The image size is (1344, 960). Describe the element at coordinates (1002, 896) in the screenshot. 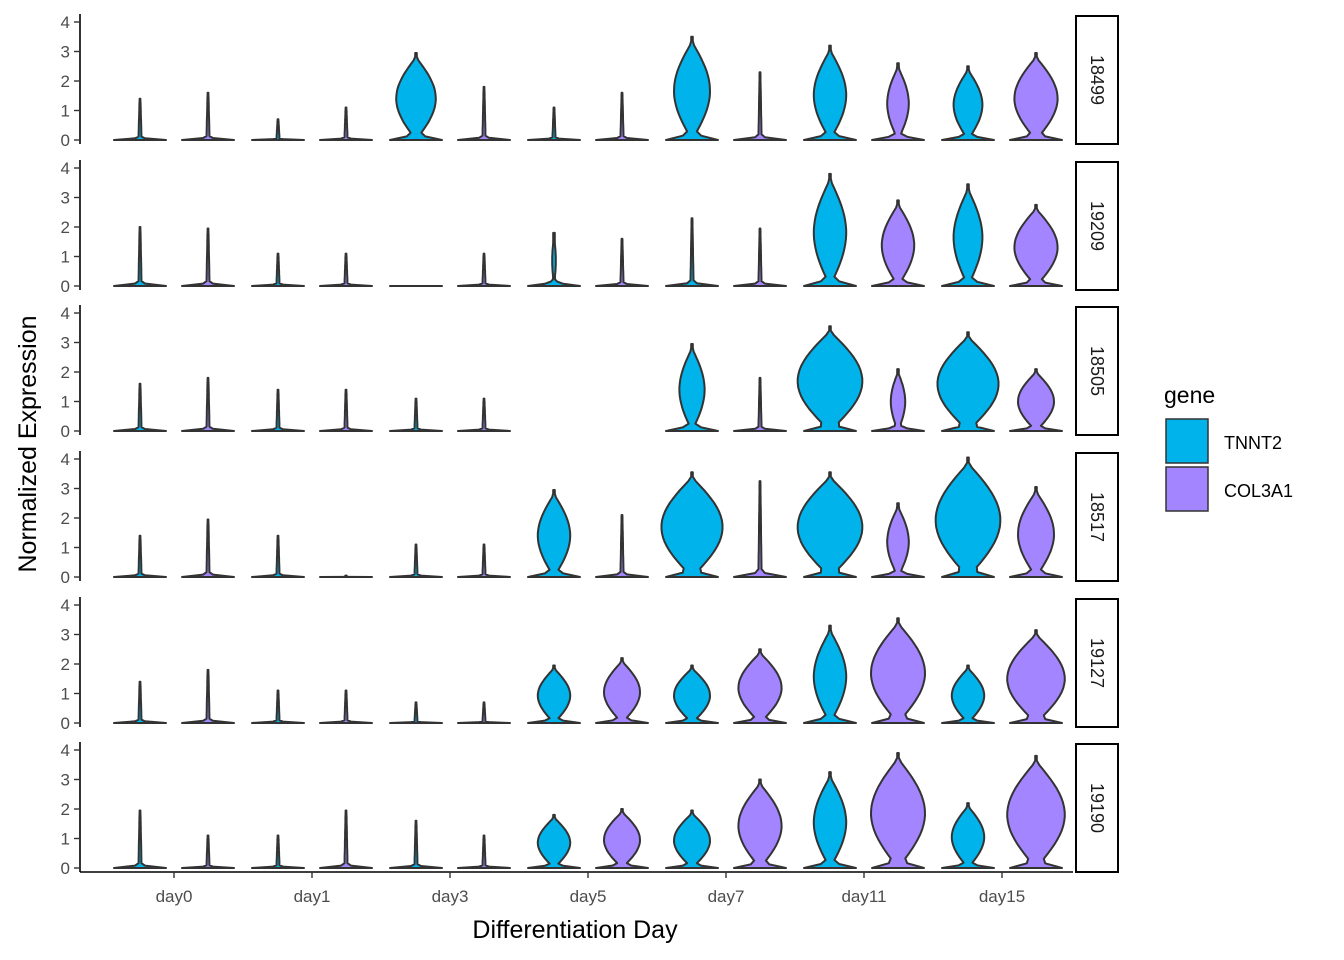

I see `x-tick-label-day15: day15` at that location.